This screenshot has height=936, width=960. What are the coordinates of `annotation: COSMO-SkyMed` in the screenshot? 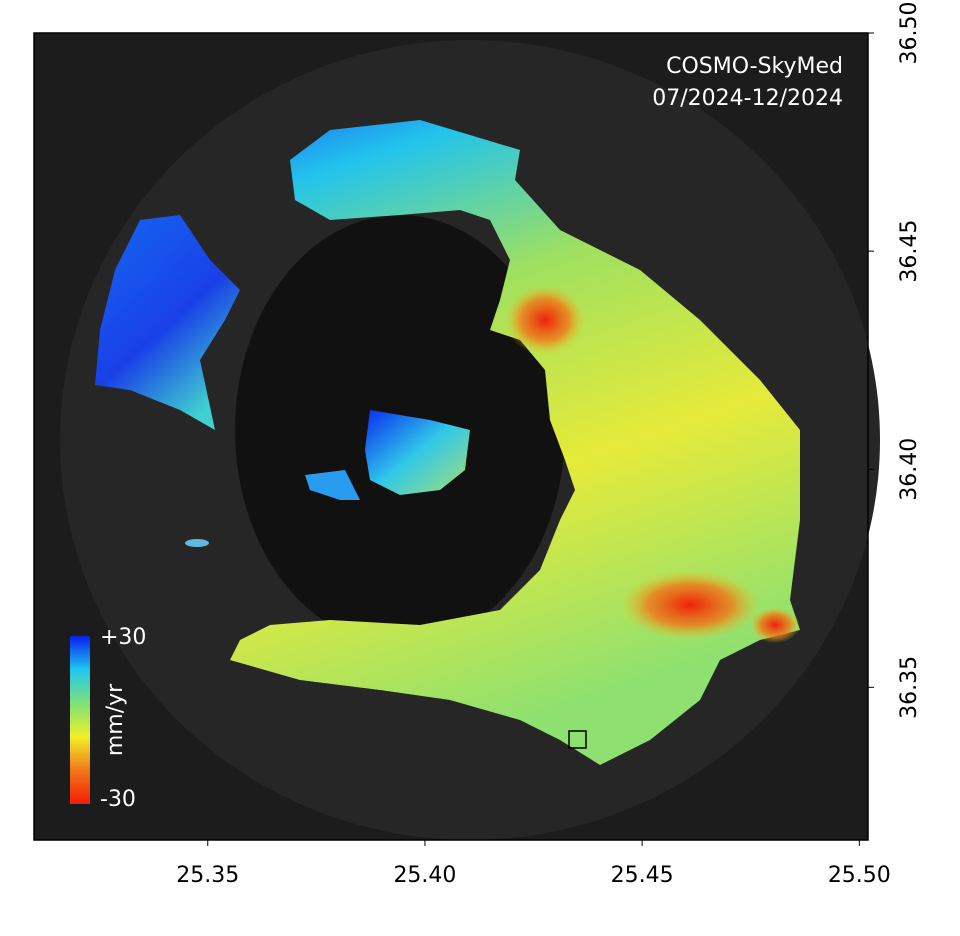 It's located at (754, 66).